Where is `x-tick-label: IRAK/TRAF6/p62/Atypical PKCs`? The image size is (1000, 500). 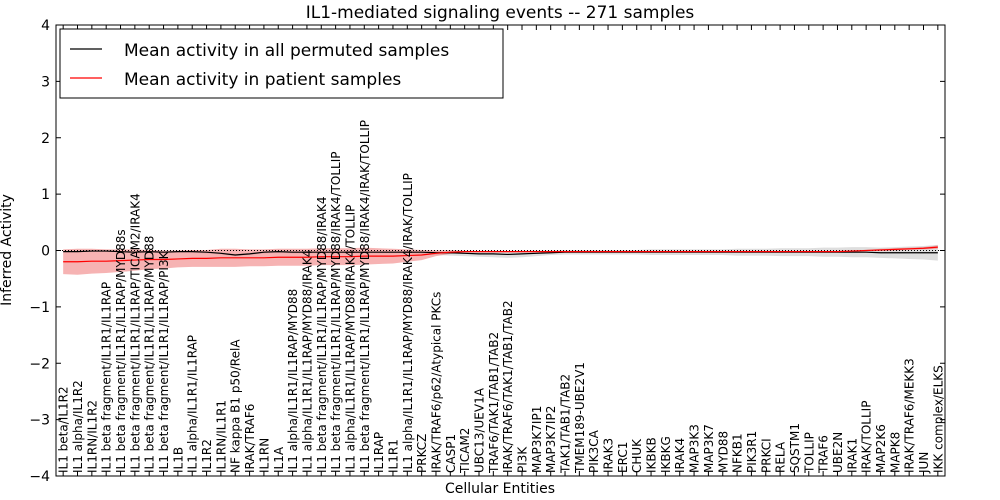
x-tick-label: IRAK/TRAF6/p62/Atypical PKCs is located at coordinates (436, 382).